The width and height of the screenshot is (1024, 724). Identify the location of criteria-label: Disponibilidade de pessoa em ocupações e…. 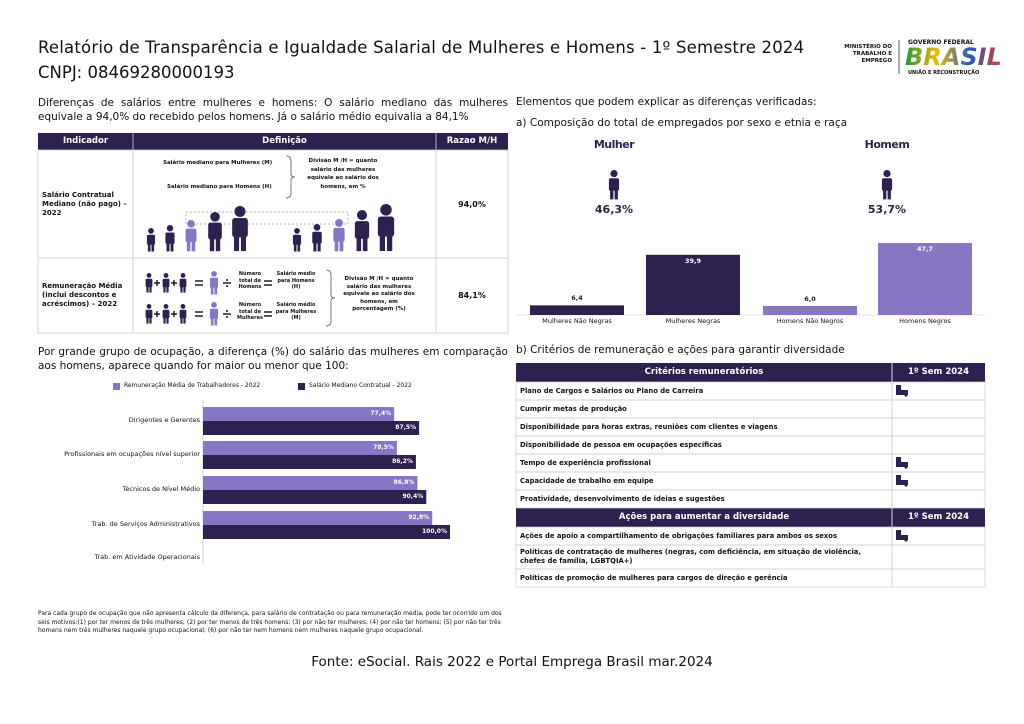
(621, 444).